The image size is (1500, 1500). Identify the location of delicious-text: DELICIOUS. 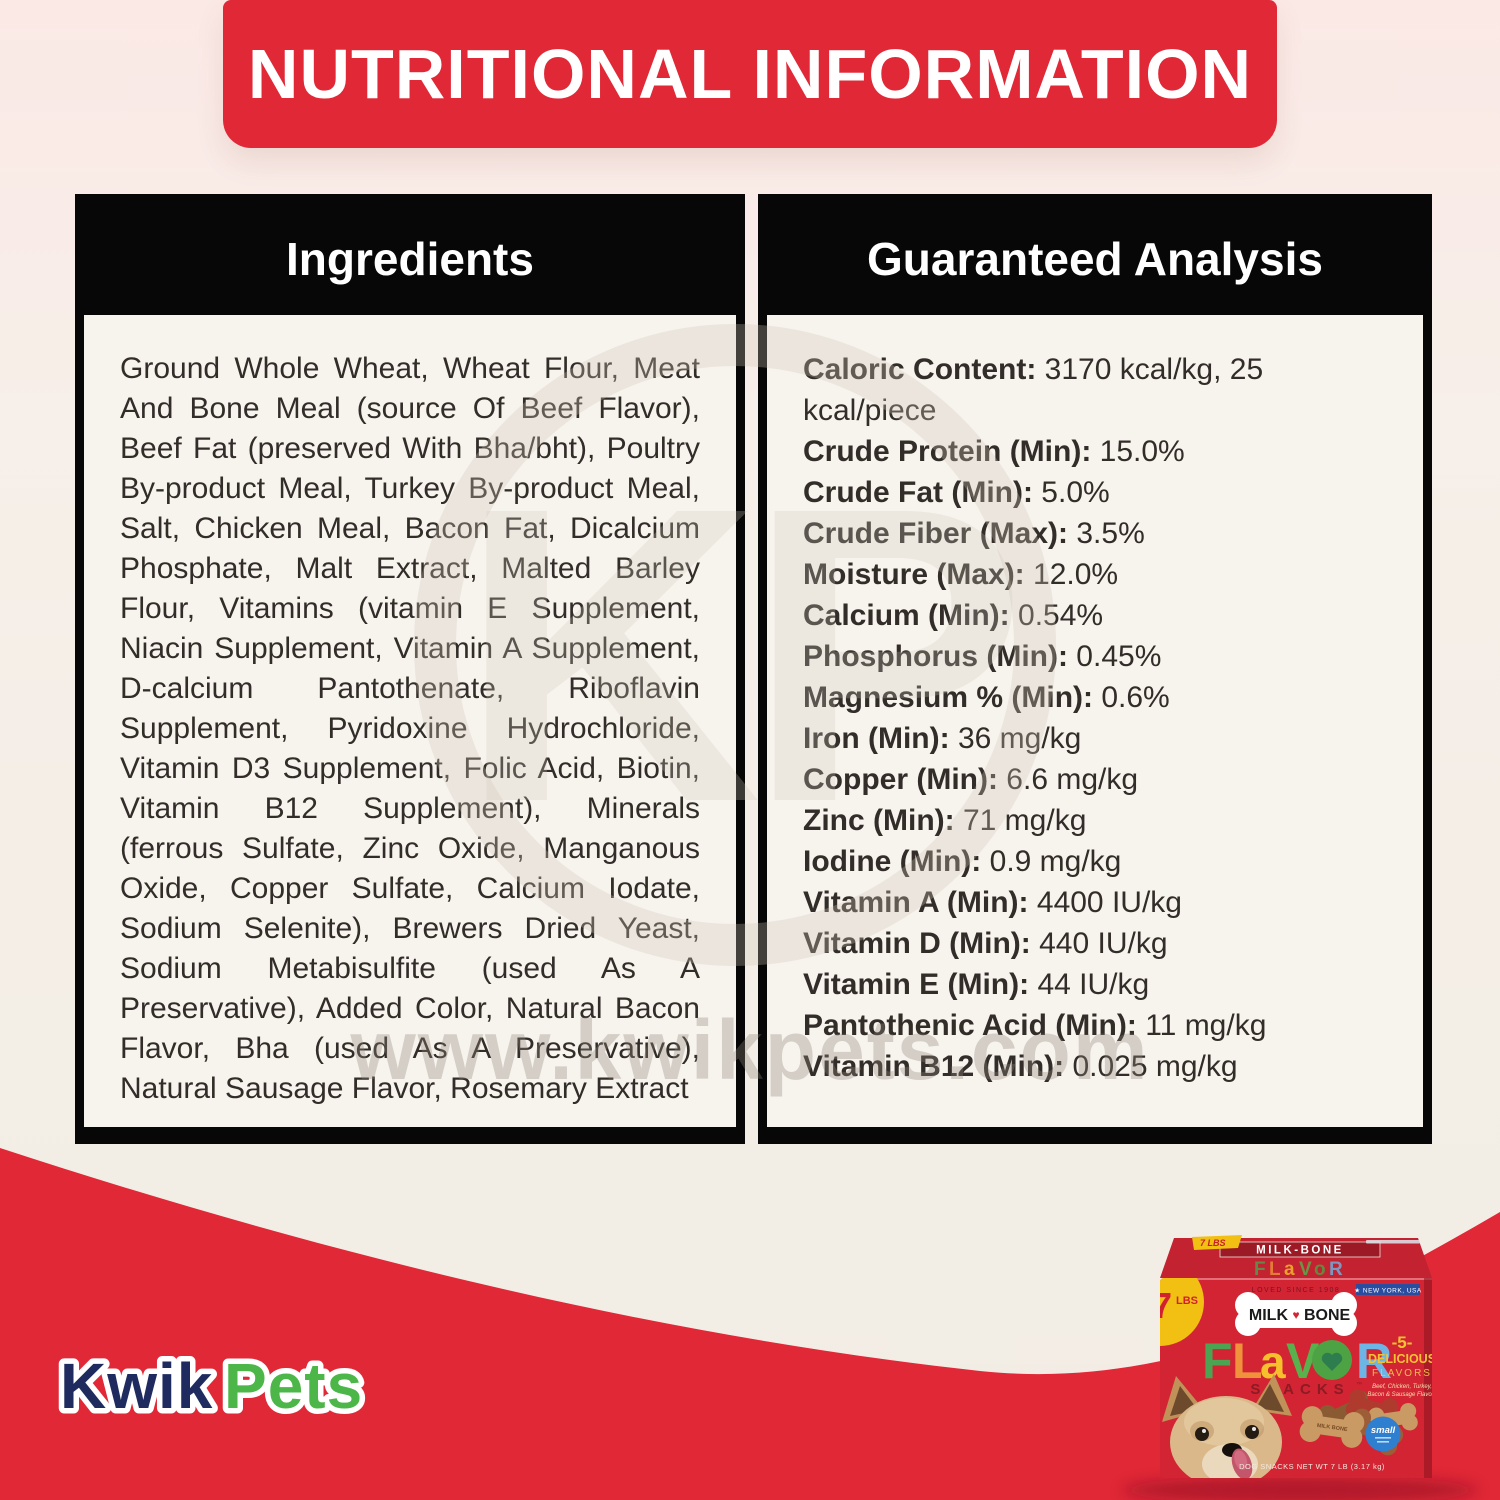
(1402, 1359).